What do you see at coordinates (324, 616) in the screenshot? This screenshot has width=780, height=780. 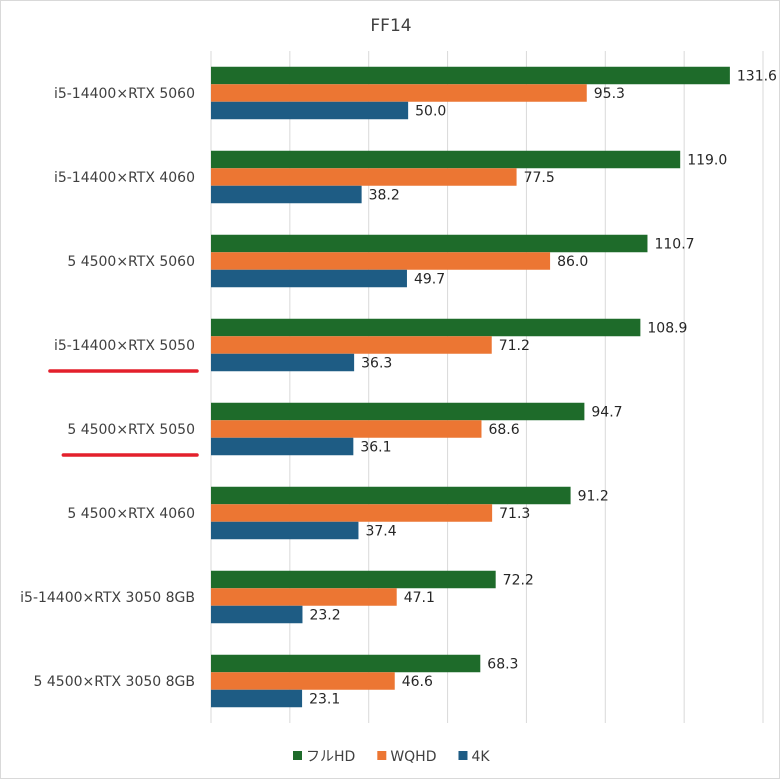 I see `data-label: 23.2` at bounding box center [324, 616].